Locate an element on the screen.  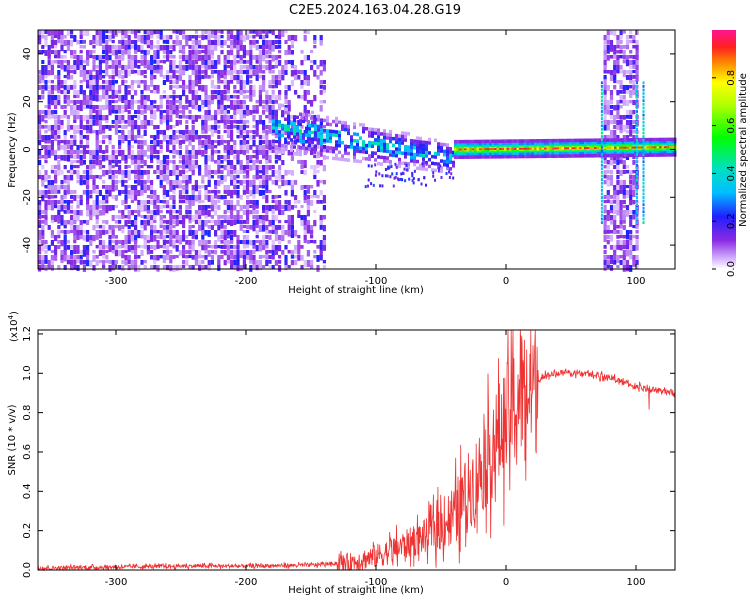
snr-x-label: Height of straight line (km) is located at coordinates (356, 590).